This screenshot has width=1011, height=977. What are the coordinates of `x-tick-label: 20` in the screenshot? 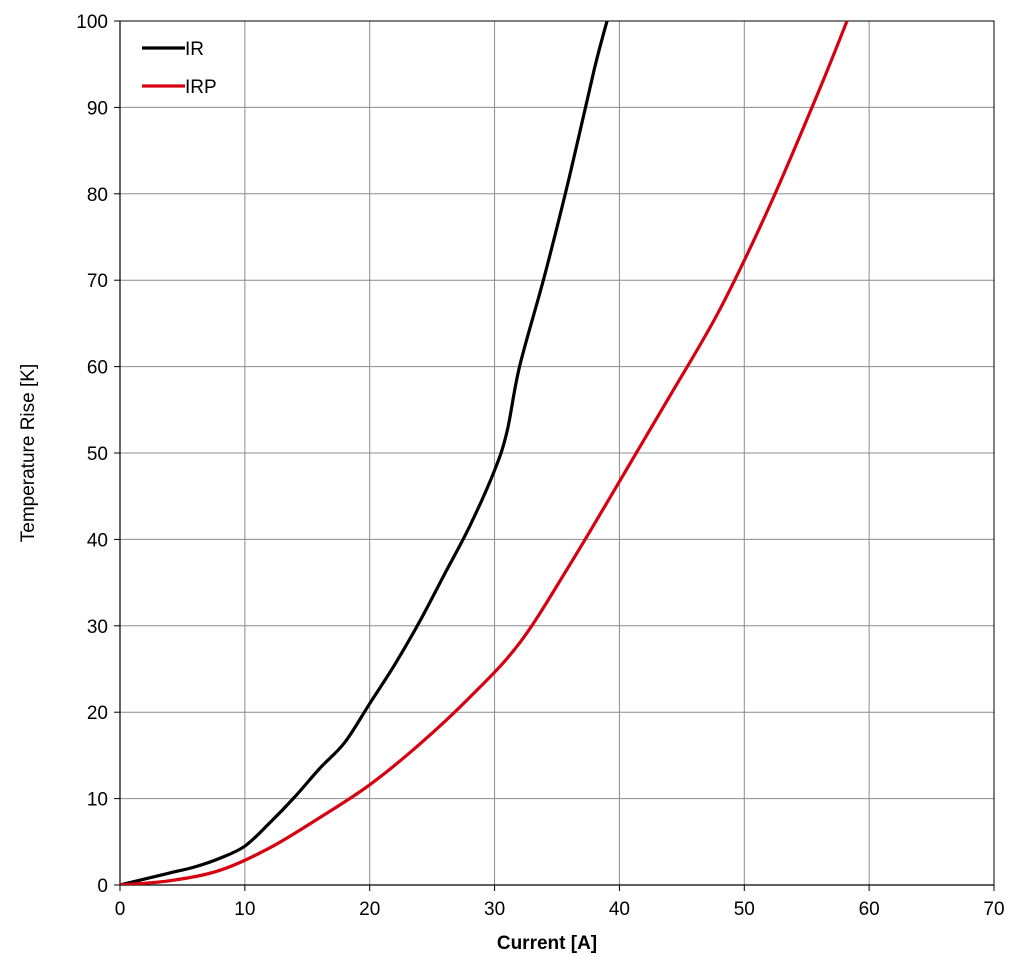 It's located at (369, 909).